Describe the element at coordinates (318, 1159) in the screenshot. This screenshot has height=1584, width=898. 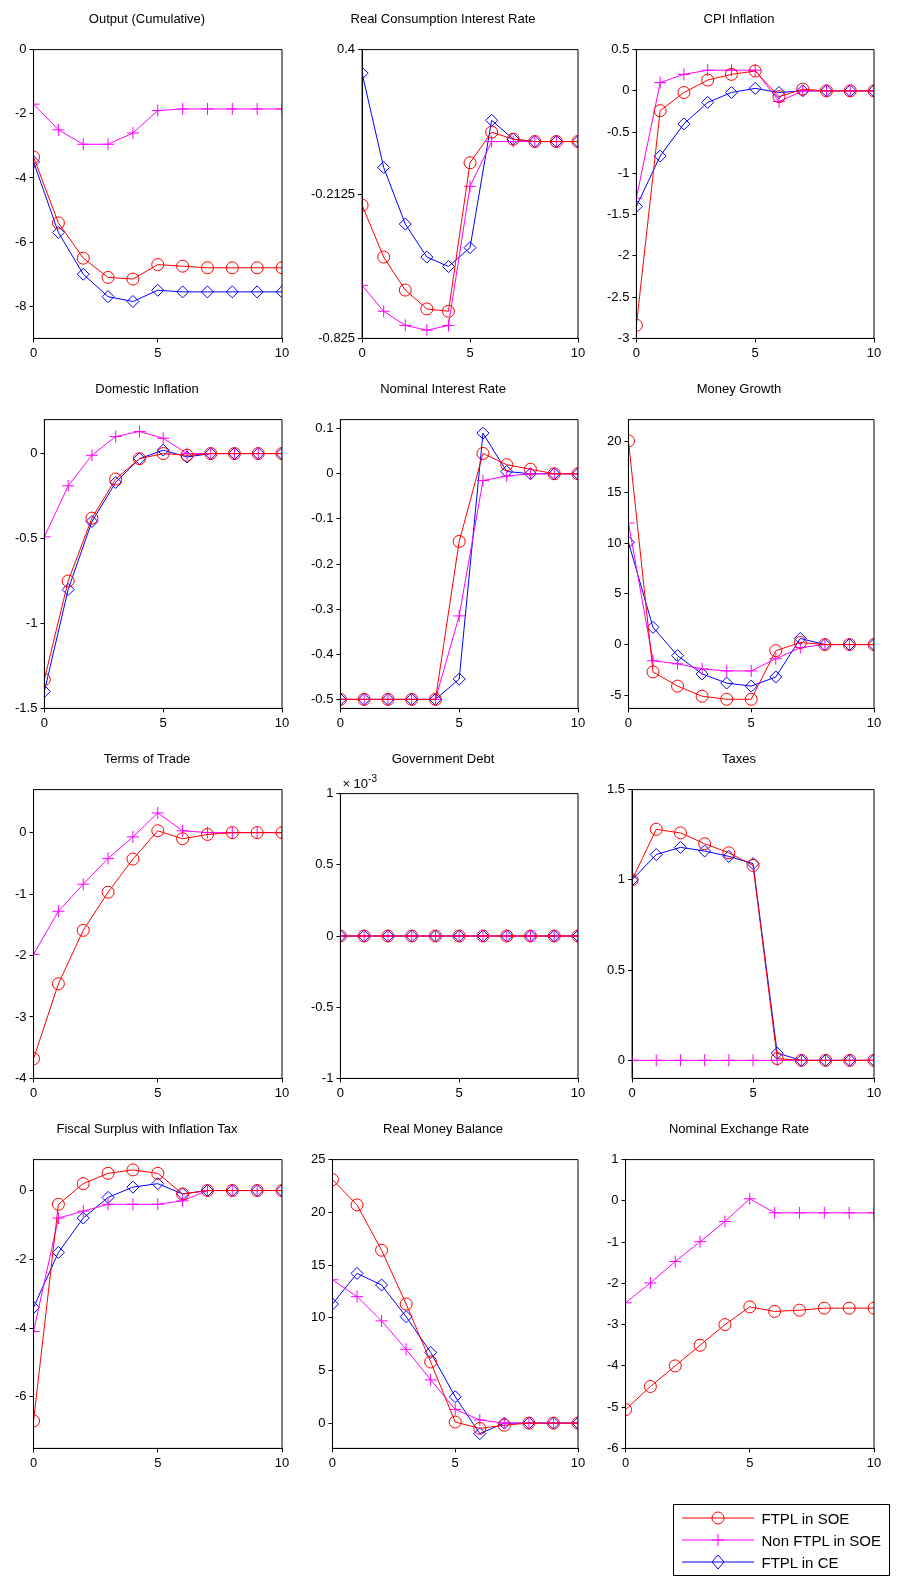
I see `y-tick-label: 25` at that location.